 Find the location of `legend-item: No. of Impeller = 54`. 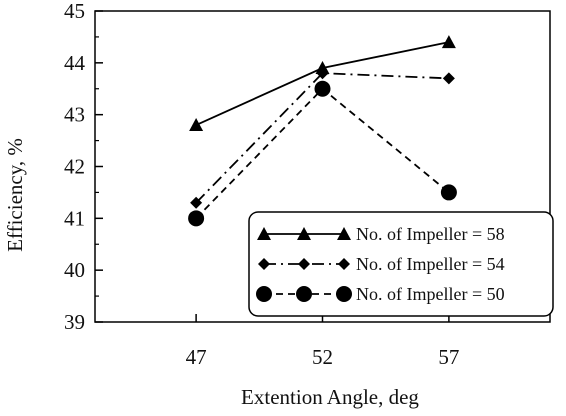

legend-item: No. of Impeller = 54 is located at coordinates (381, 264).